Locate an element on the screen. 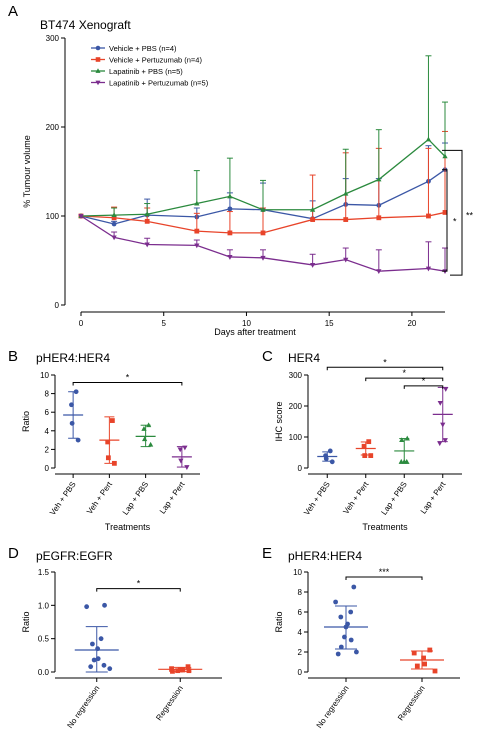 This screenshot has width=487, height=730. chart-a-y-tick-label: 0 is located at coordinates (57, 305).